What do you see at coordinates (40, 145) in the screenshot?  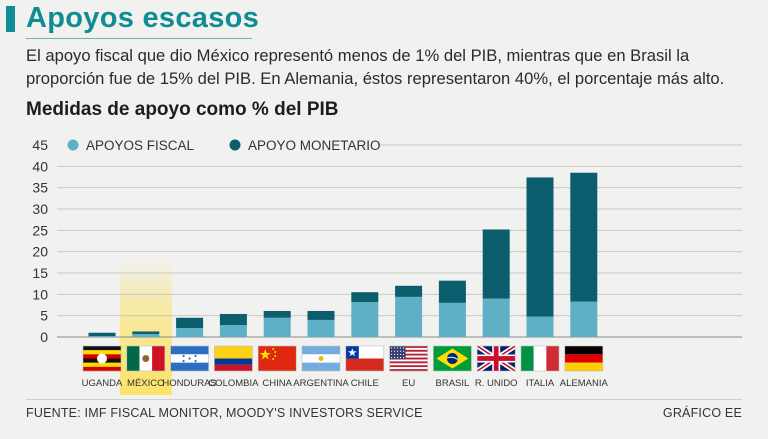 I see `y-tick-label: 45` at bounding box center [40, 145].